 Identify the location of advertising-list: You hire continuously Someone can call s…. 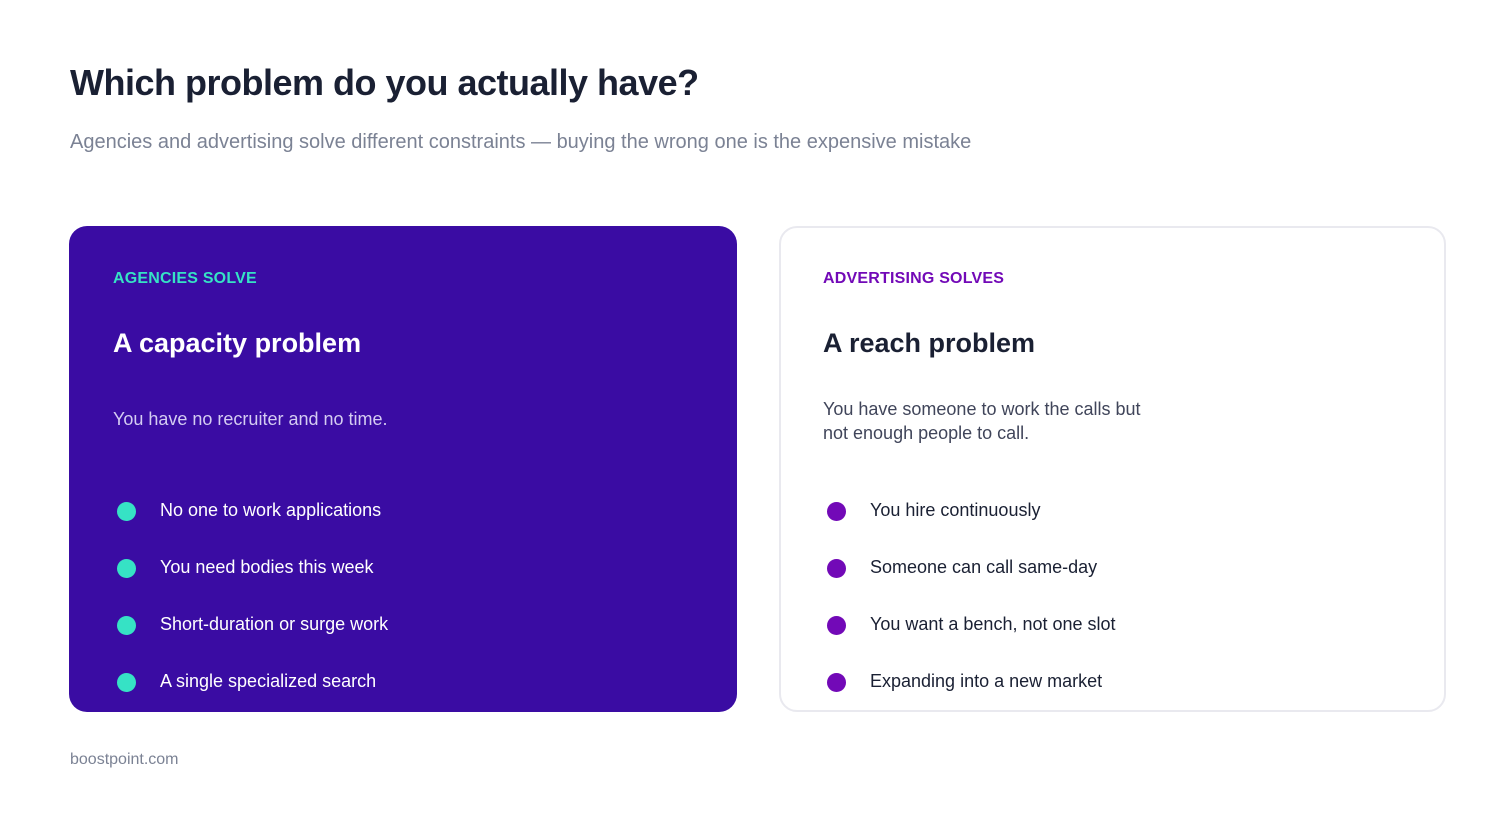
(971, 612).